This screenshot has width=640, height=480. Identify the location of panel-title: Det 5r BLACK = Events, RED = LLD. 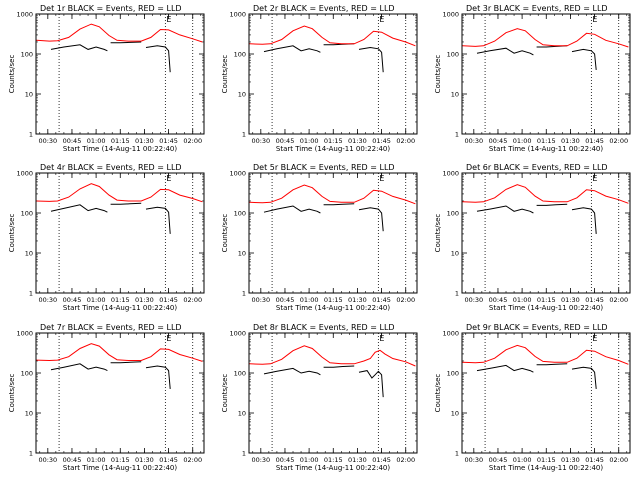
(324, 167).